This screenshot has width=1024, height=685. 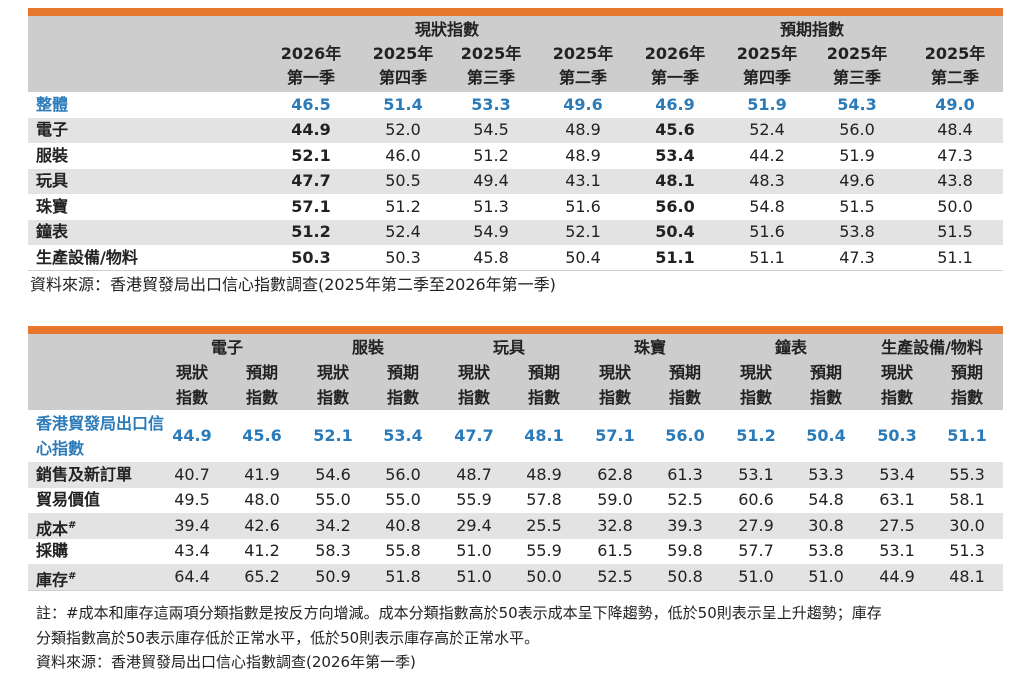 I want to click on column-header: 現狀, so click(x=614, y=372).